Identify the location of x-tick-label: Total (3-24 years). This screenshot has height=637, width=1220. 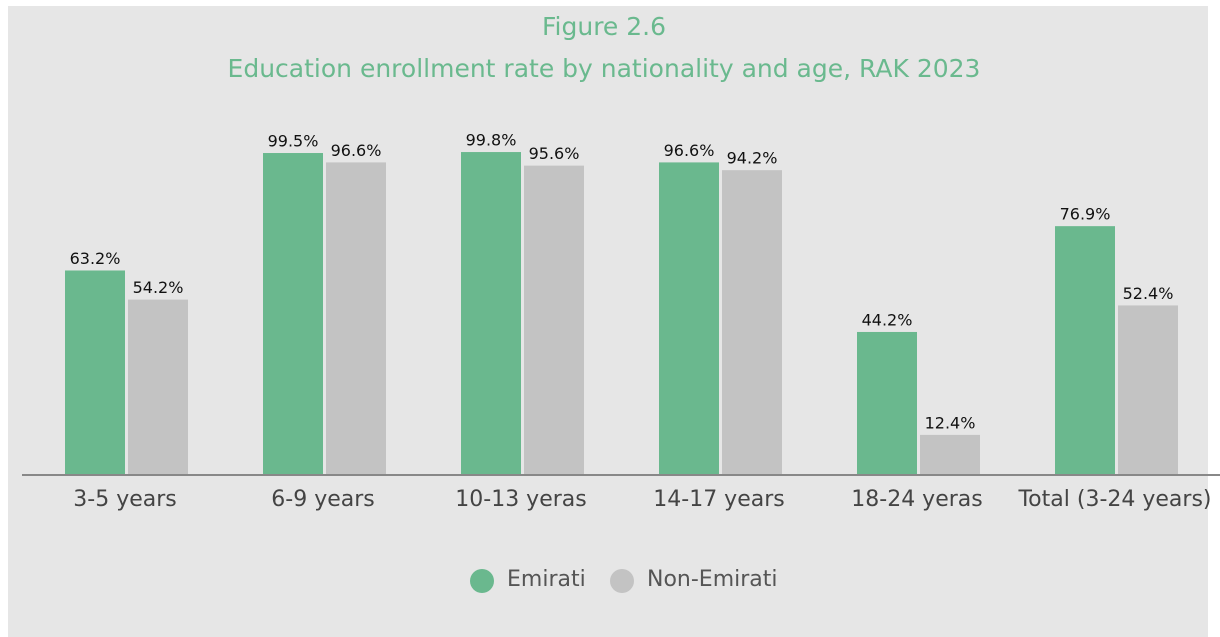
(1114, 499).